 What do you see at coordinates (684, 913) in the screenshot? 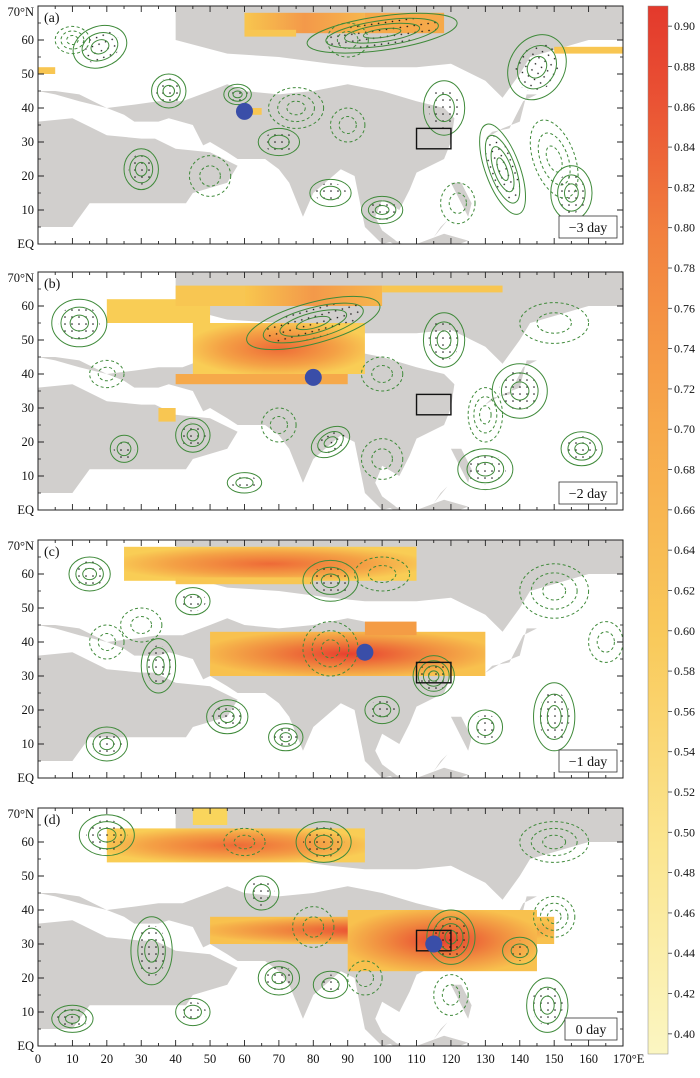
I see `colorbar-tick-label: 0.46` at bounding box center [684, 913].